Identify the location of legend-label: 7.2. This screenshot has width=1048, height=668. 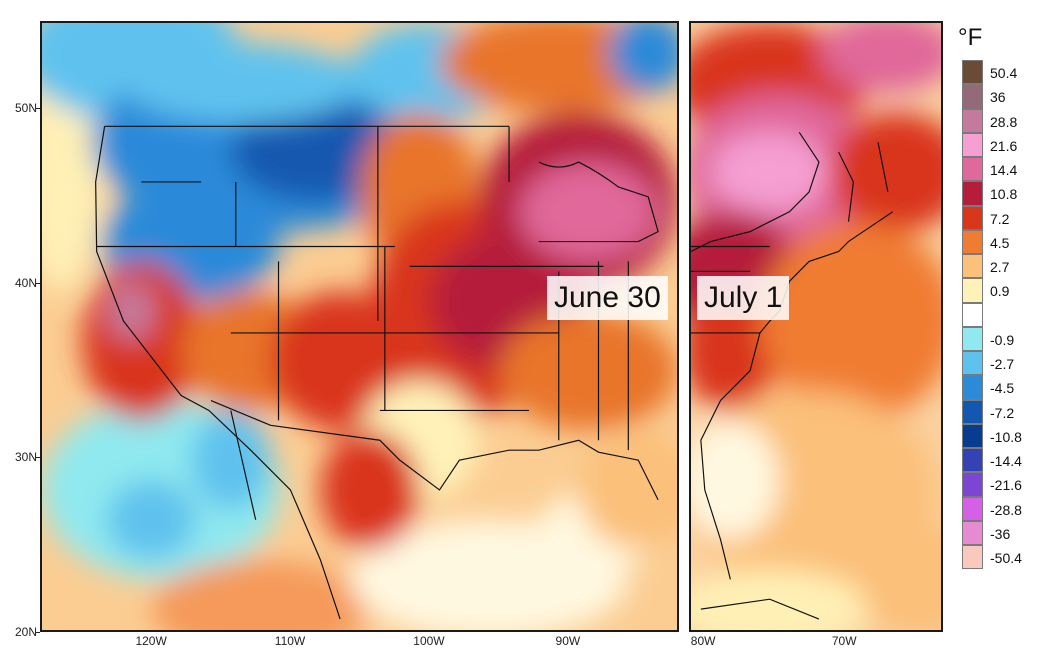
(1000, 218).